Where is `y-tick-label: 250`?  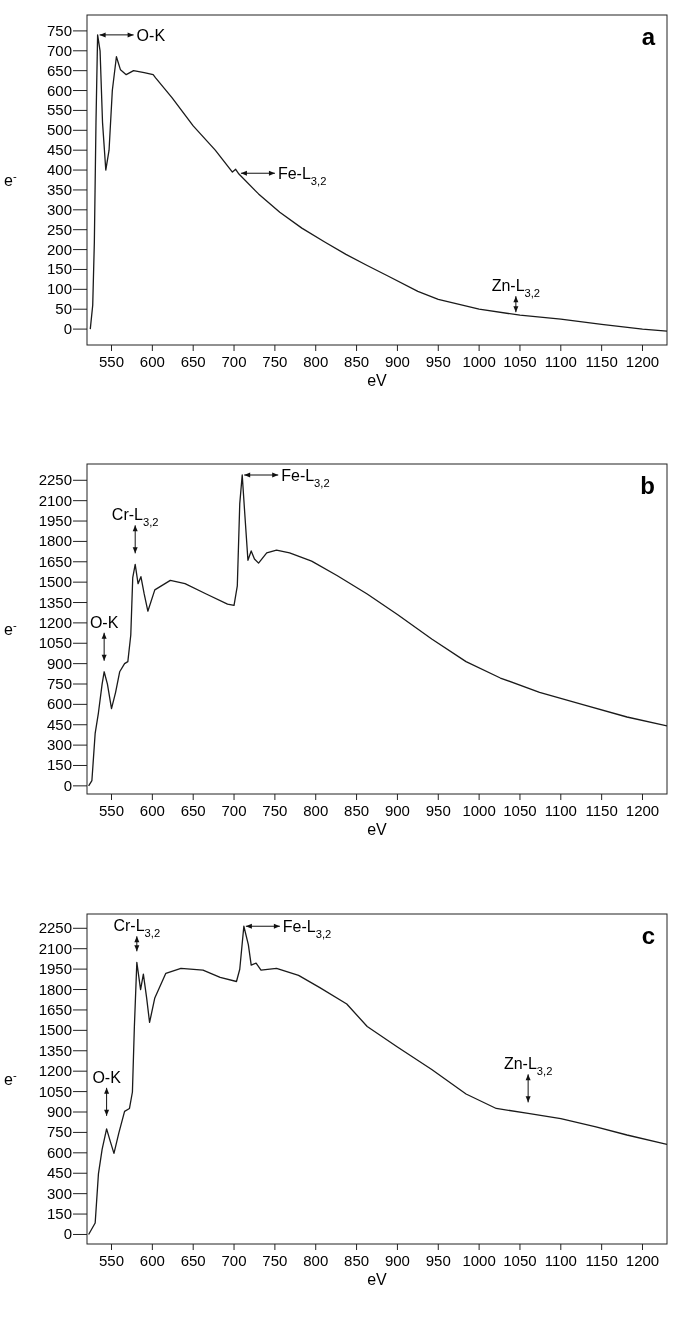
y-tick-label: 250 is located at coordinates (59, 229).